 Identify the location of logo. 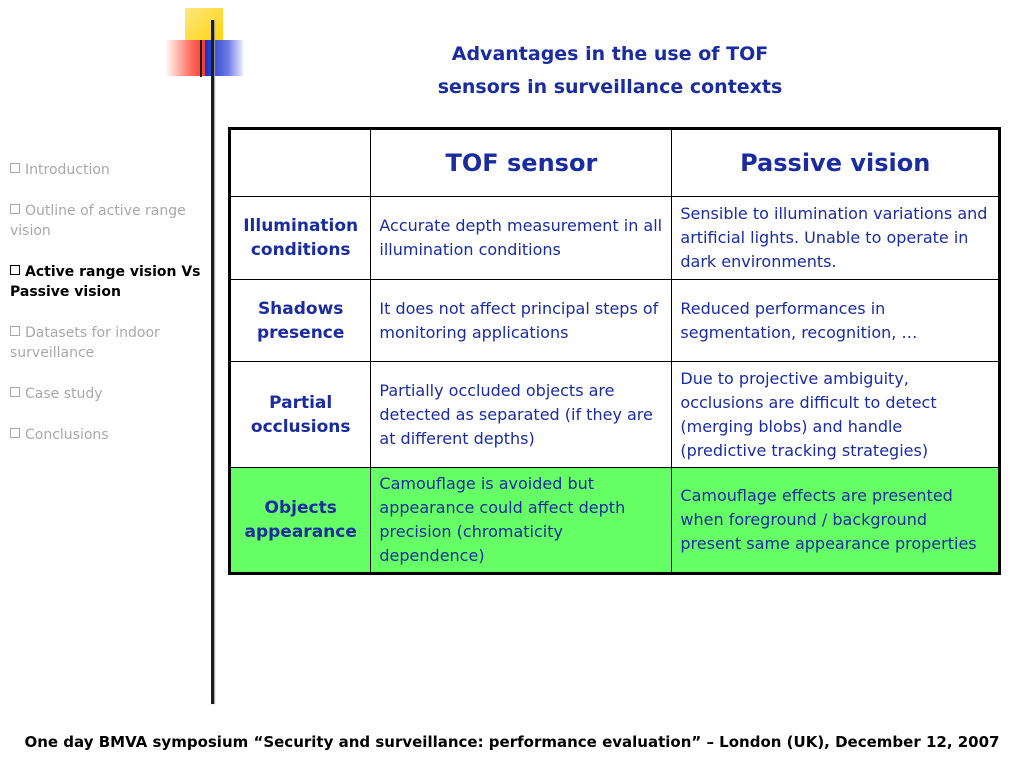
(205, 43).